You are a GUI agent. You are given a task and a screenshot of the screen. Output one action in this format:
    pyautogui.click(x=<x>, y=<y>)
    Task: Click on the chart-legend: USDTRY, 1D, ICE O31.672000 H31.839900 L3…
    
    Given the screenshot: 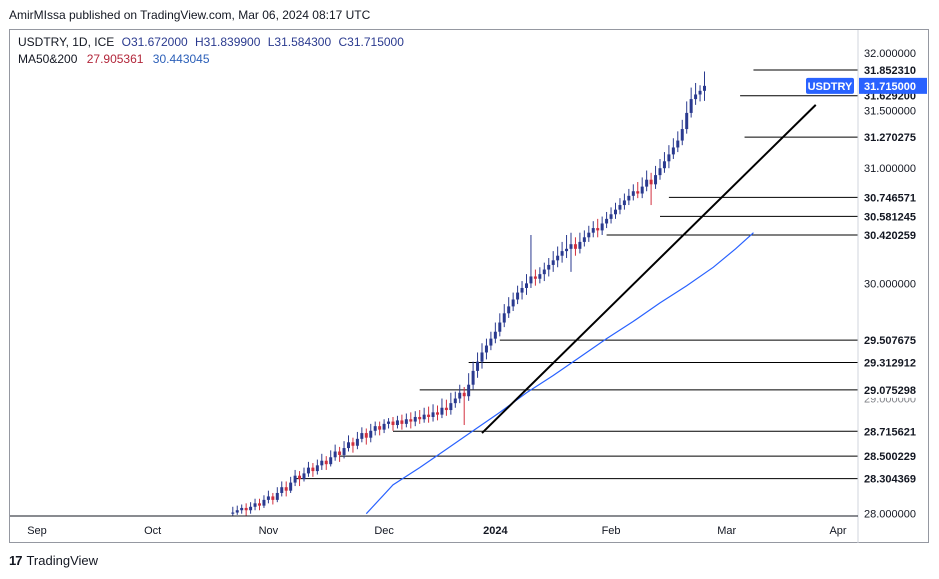 What is the action you would take?
    pyautogui.click(x=211, y=50)
    